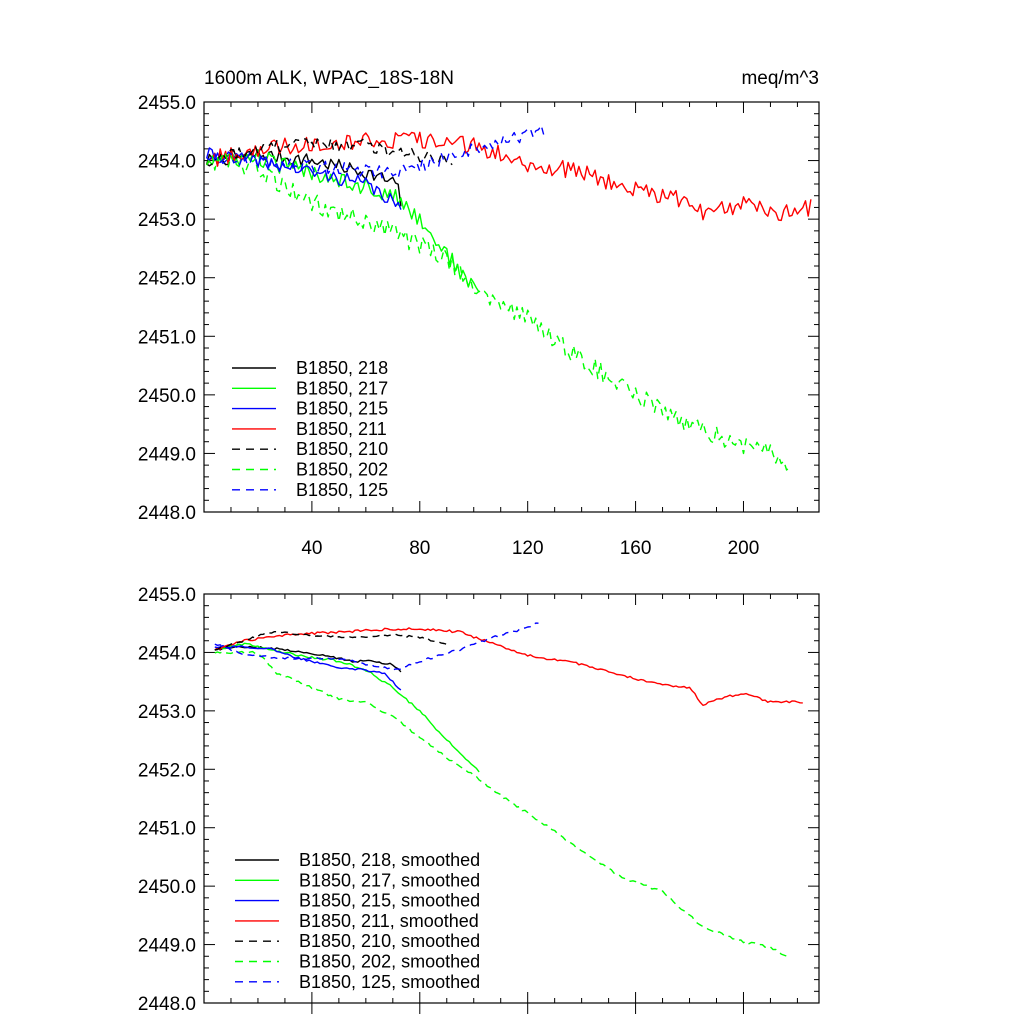 The height and width of the screenshot is (1024, 1024). Describe the element at coordinates (341, 429) in the screenshot. I see `legend-label: B1850, 211` at that location.